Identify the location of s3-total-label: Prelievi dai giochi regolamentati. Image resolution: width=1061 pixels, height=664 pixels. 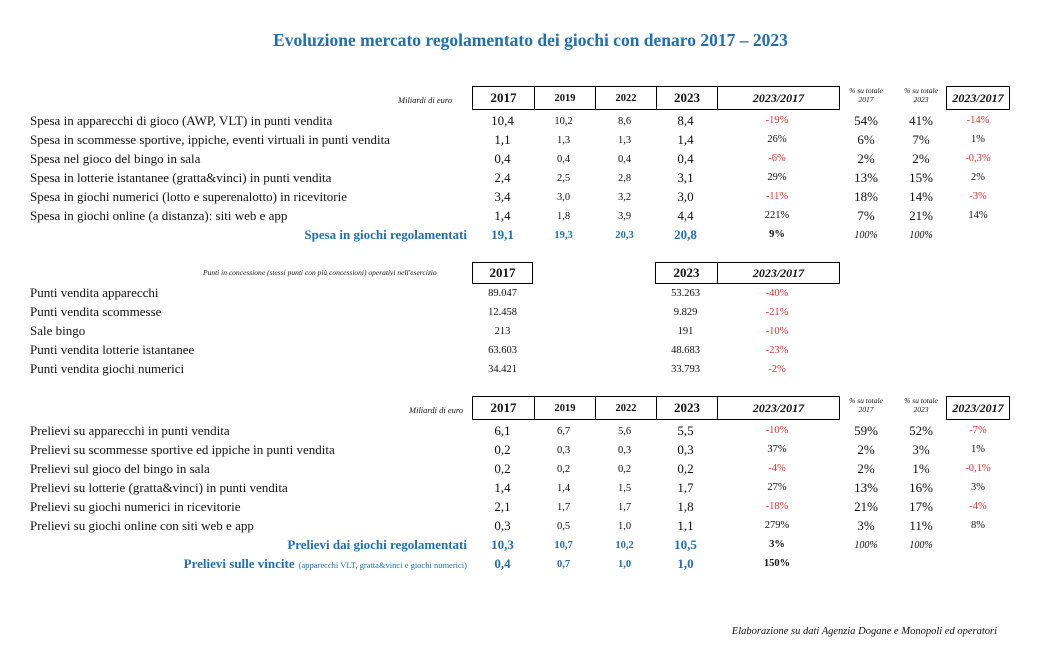
(377, 544).